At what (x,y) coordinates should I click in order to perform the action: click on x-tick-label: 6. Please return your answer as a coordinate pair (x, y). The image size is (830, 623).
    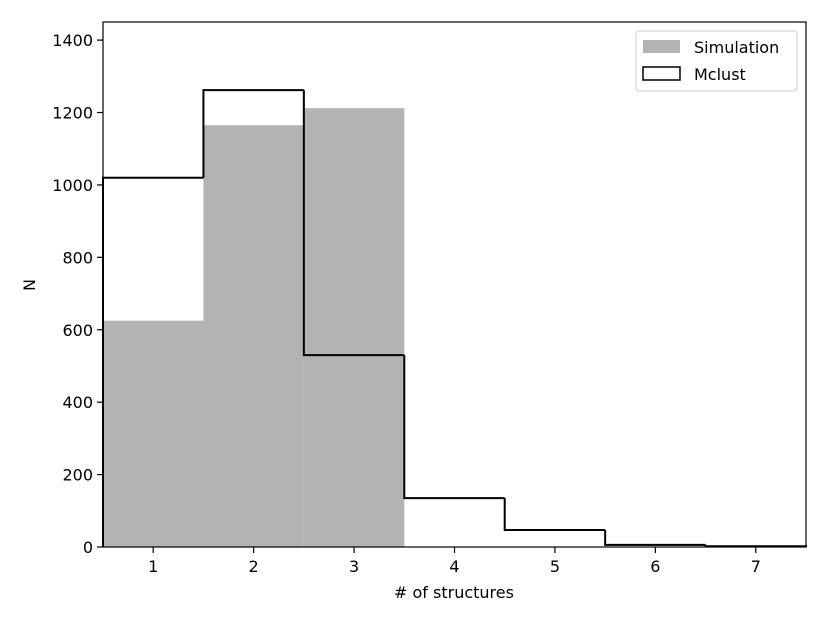
    Looking at the image, I should click on (655, 566).